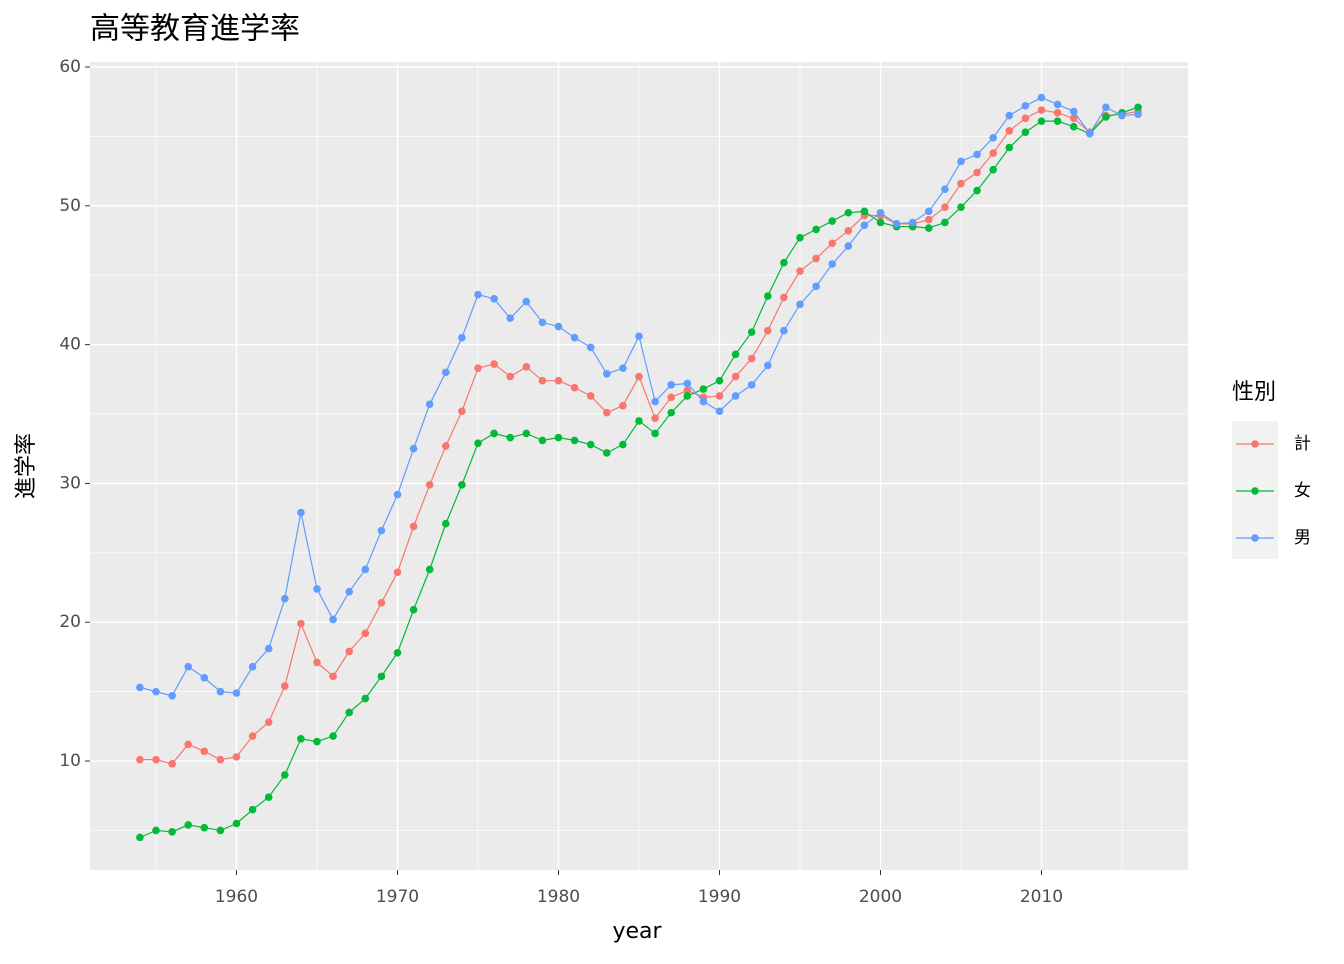 The image size is (1344, 964). What do you see at coordinates (1302, 491) in the screenshot?
I see `legend-label: 女` at bounding box center [1302, 491].